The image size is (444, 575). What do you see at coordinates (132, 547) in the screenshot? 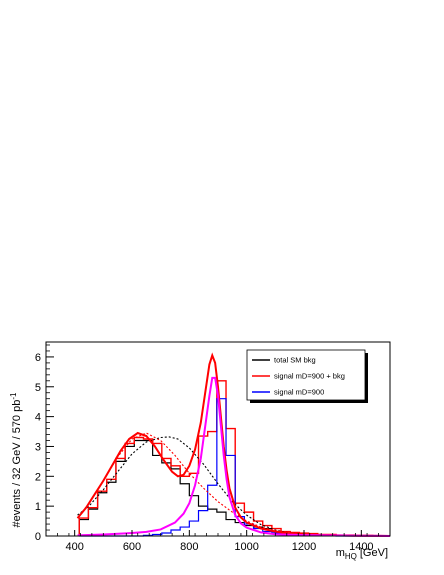
I see `x-tick-label-1: 600` at bounding box center [132, 547].